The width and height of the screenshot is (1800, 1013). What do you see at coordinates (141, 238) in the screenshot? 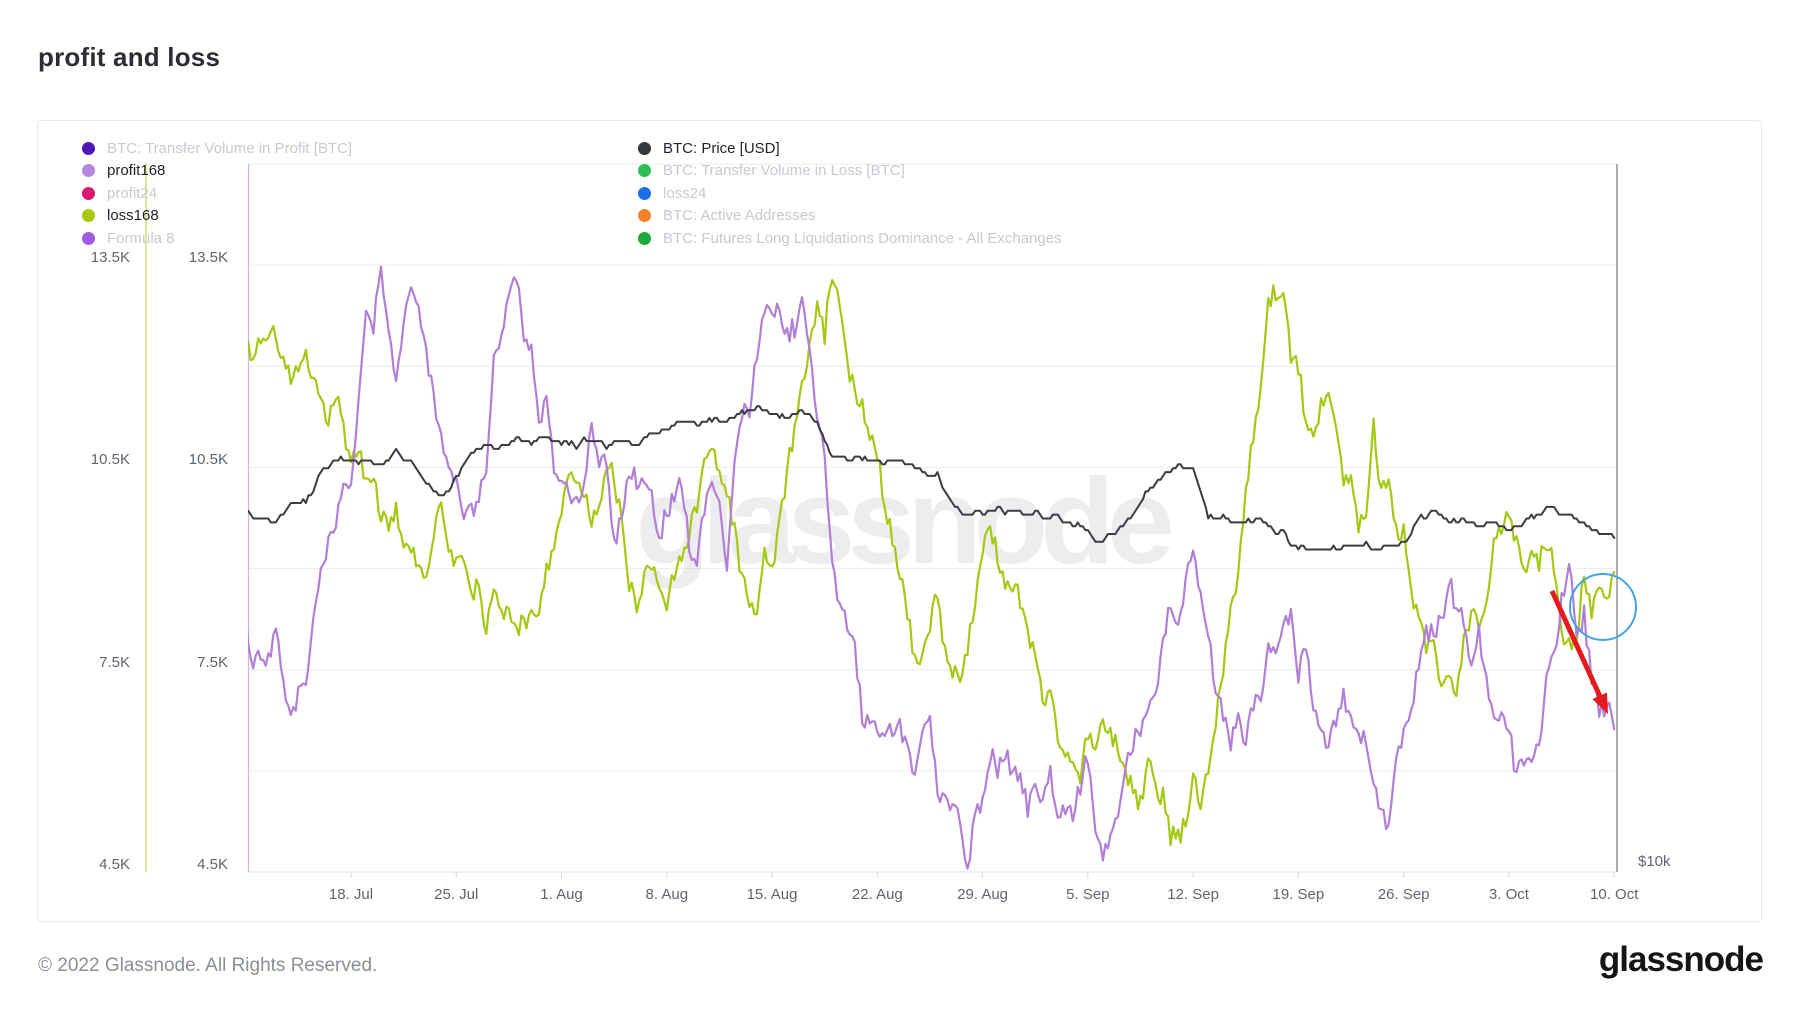
I see `legend-item-label: Formula 8` at bounding box center [141, 238].